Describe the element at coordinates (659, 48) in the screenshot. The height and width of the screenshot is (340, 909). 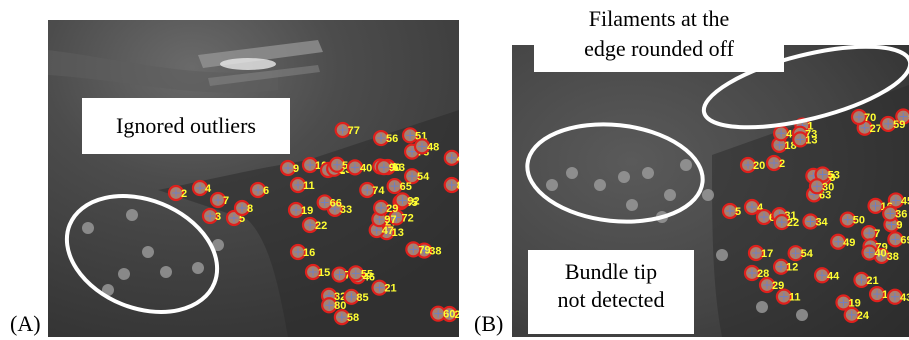
I see `caption-rounded-edge-line-2: edge rounded off` at that location.